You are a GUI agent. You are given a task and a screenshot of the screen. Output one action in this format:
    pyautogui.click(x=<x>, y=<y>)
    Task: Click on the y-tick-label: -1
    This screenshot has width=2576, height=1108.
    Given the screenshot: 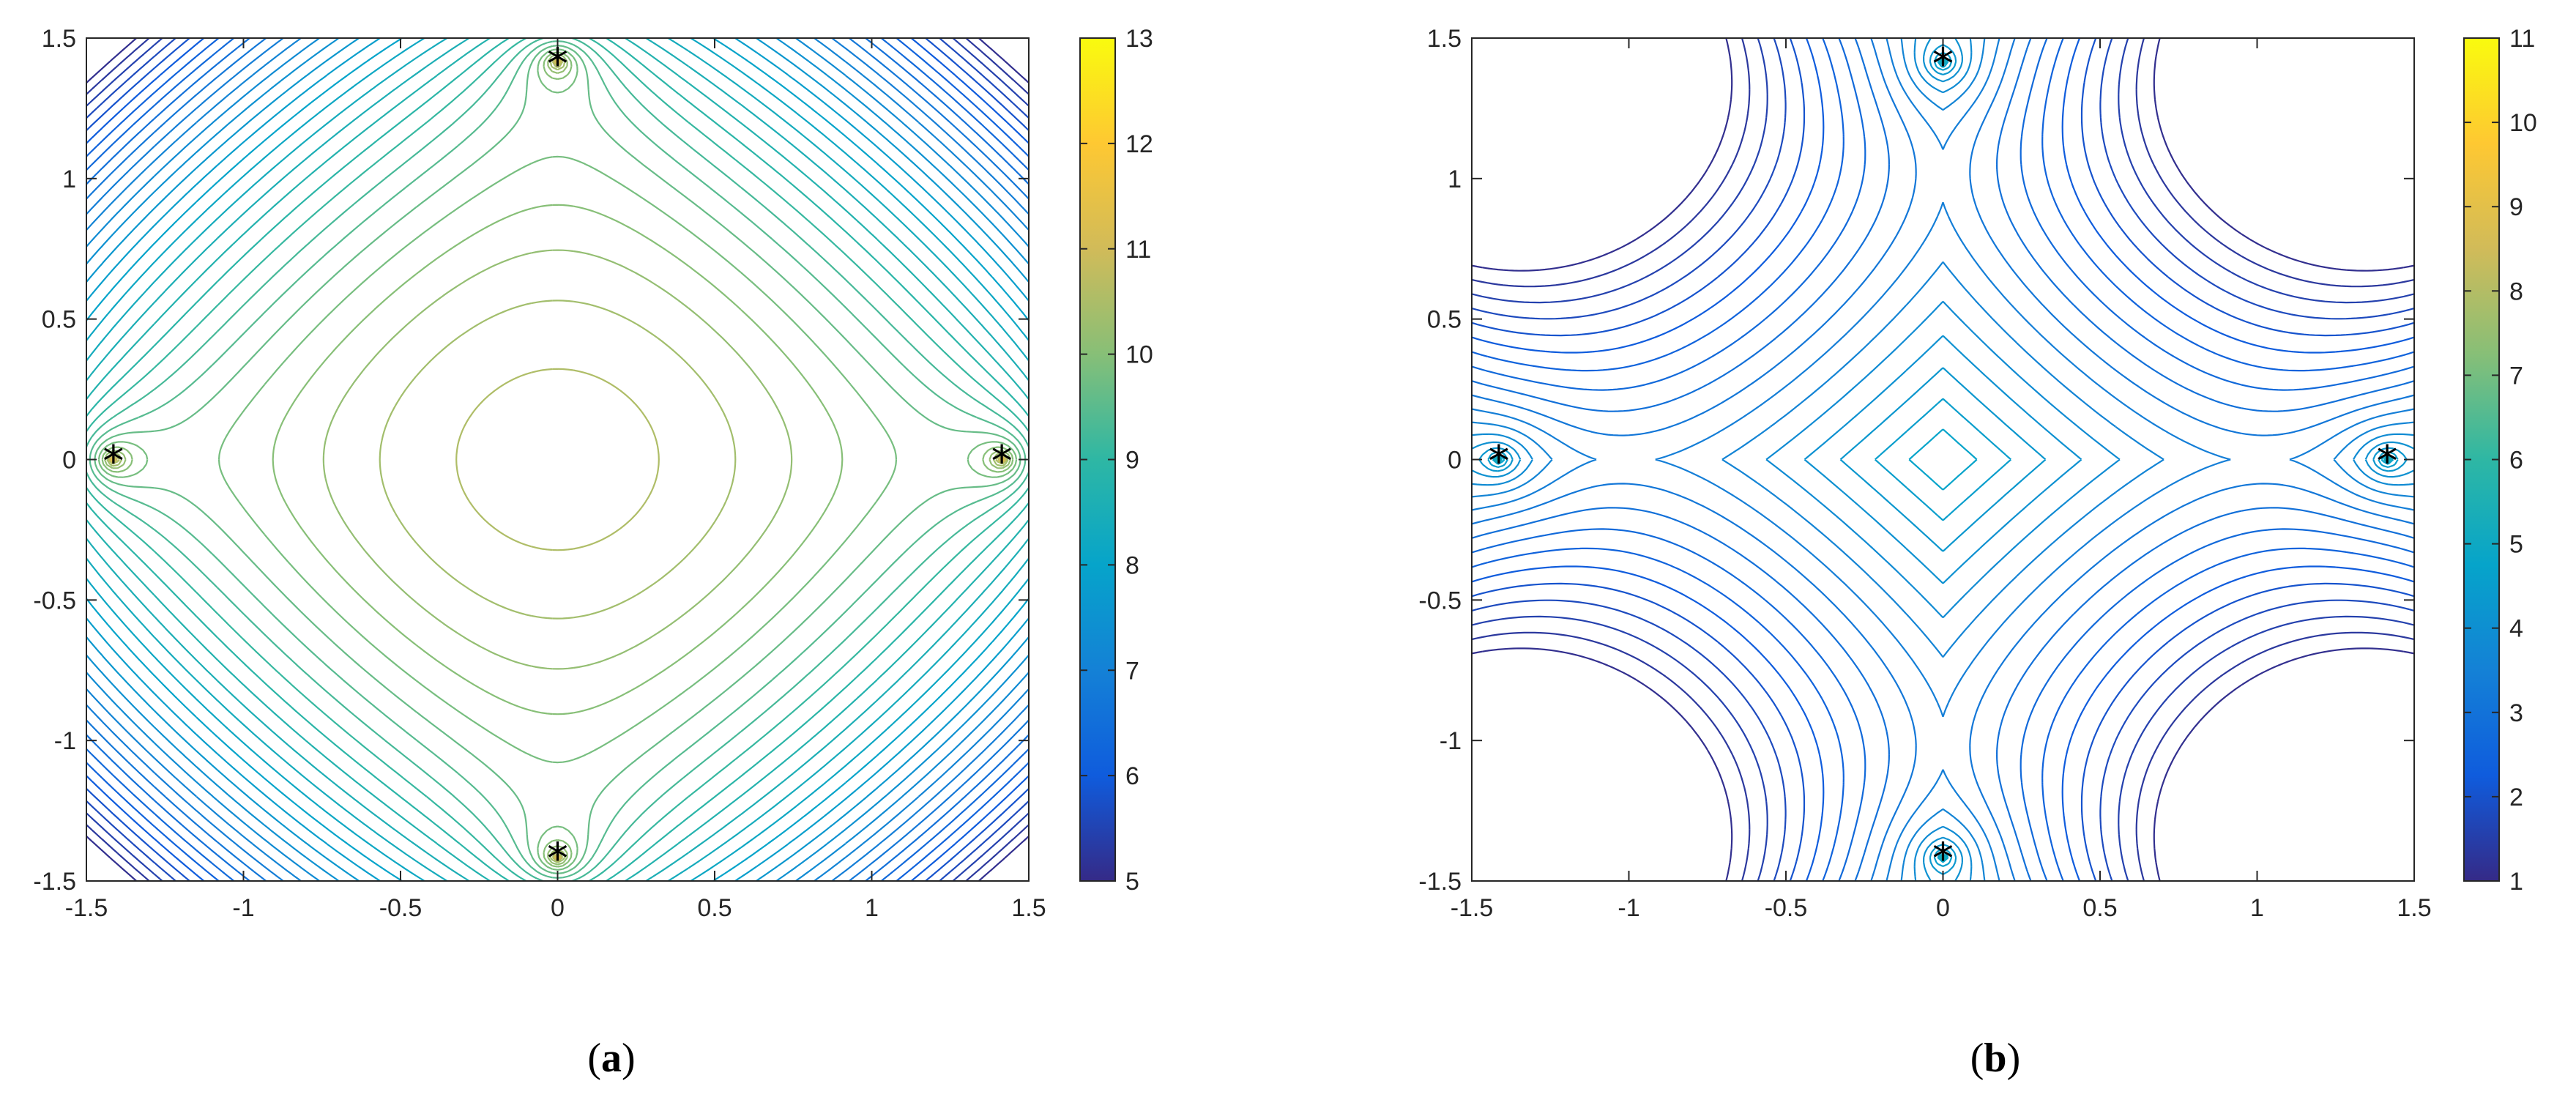 What is the action you would take?
    pyautogui.click(x=65, y=741)
    